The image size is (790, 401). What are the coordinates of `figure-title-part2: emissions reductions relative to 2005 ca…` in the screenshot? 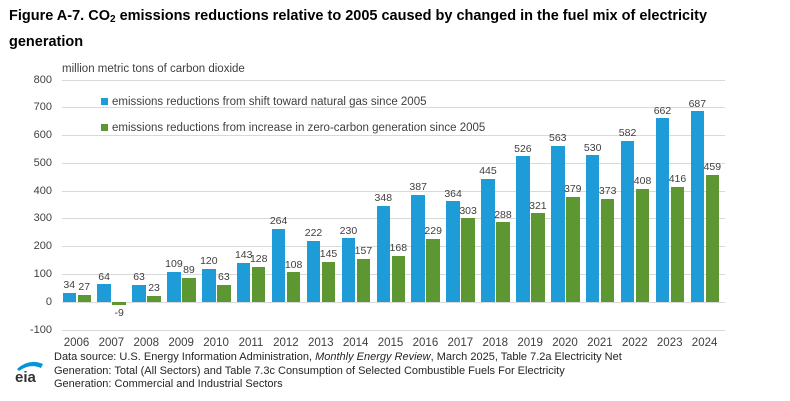 It's located at (358, 29).